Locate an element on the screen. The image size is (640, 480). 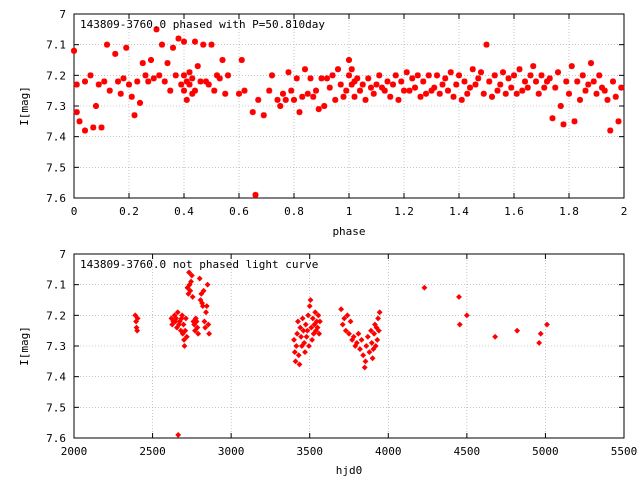
y-tick-label: 7.5 is located at coordinates (56, 167).